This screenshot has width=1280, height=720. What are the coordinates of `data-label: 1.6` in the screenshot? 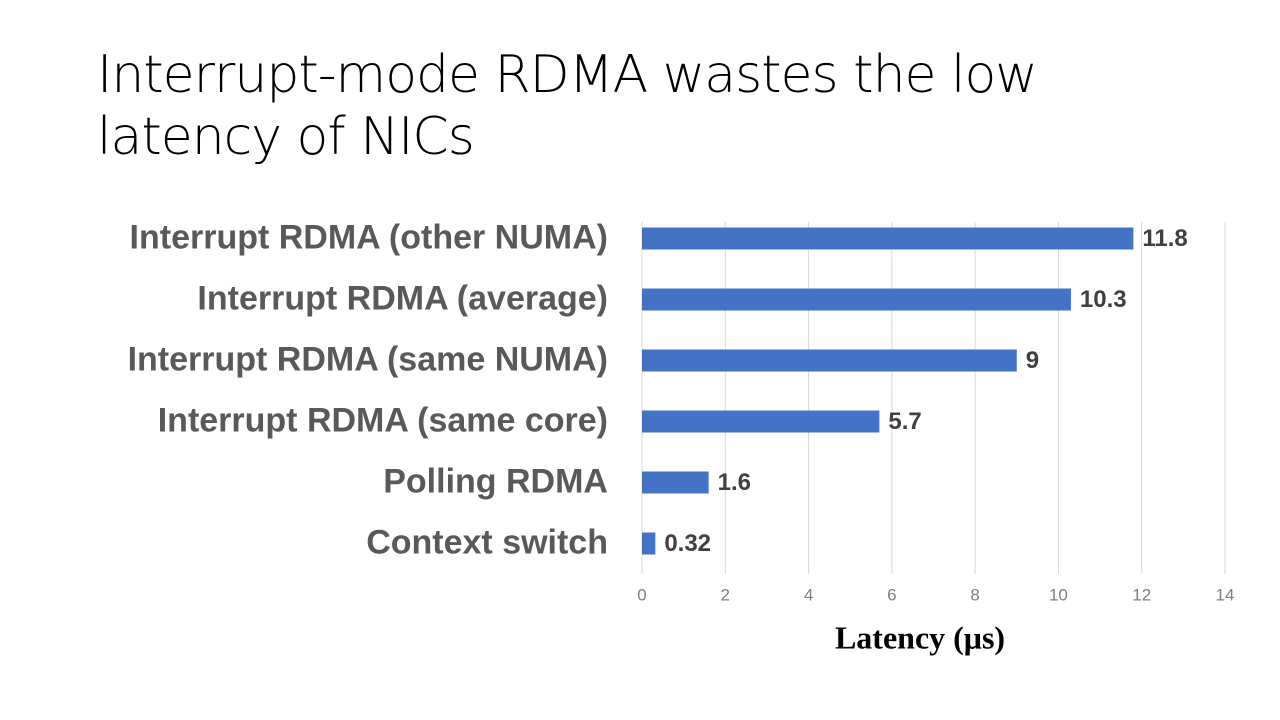 It's located at (734, 482).